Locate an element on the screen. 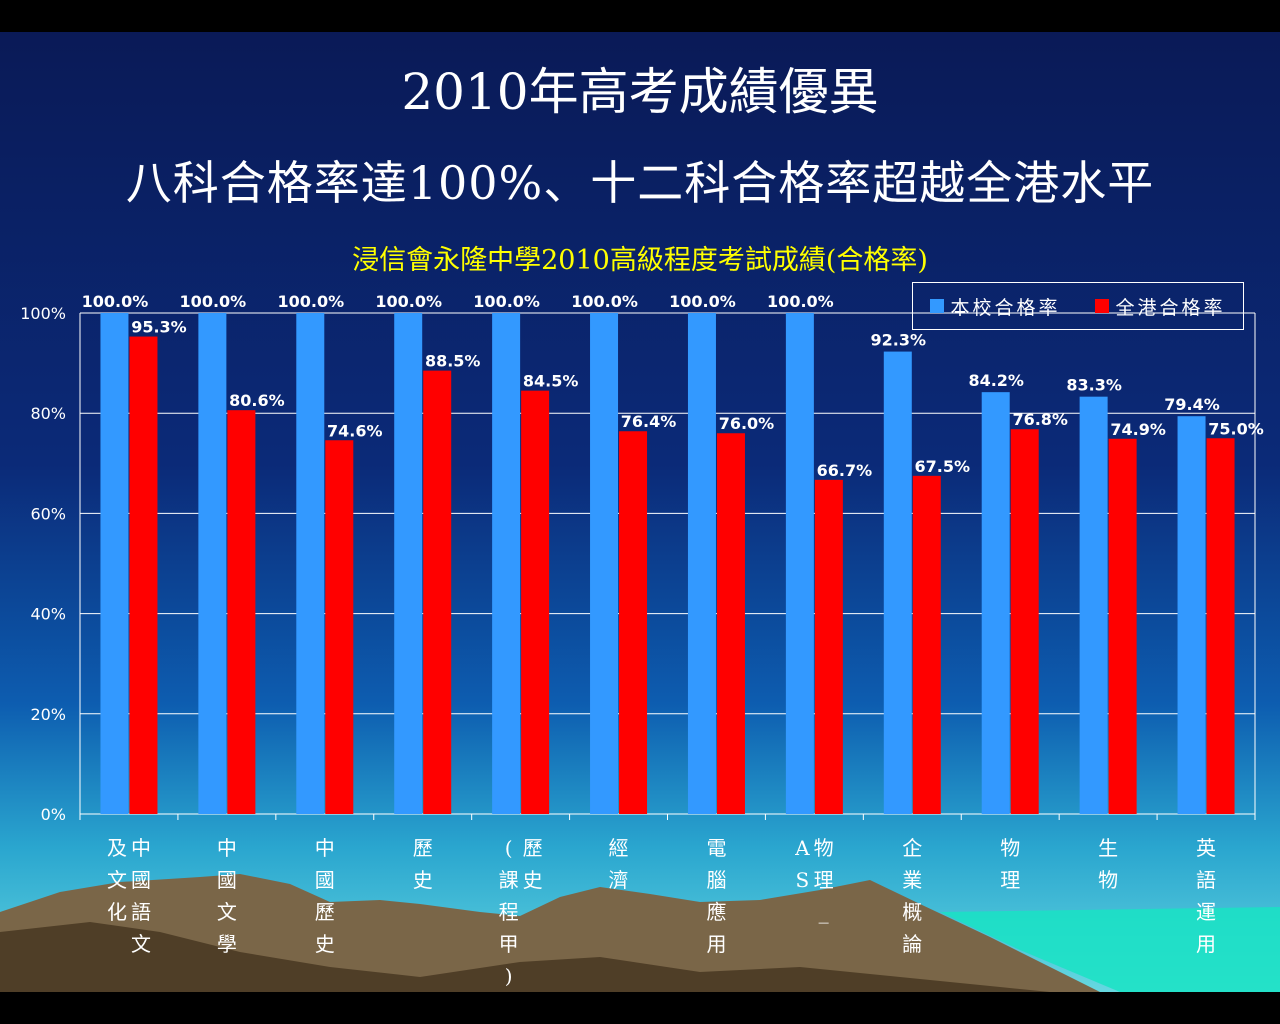 The width and height of the screenshot is (1280, 1024). x-category-label-column: 電腦應用 is located at coordinates (716, 896).